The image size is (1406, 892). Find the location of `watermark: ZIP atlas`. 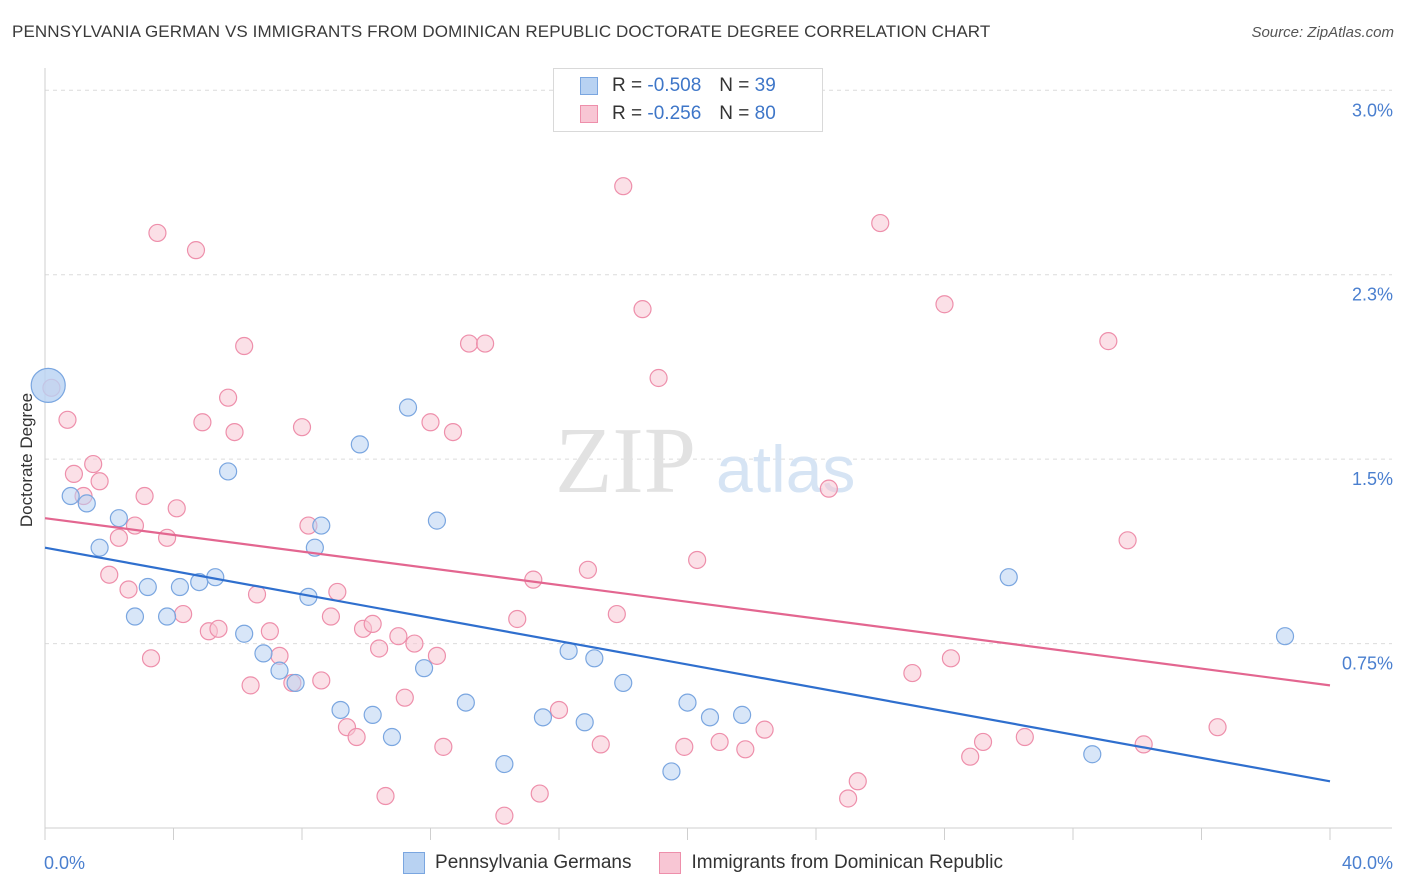

watermark: ZIP atlas is located at coordinates (705, 461).